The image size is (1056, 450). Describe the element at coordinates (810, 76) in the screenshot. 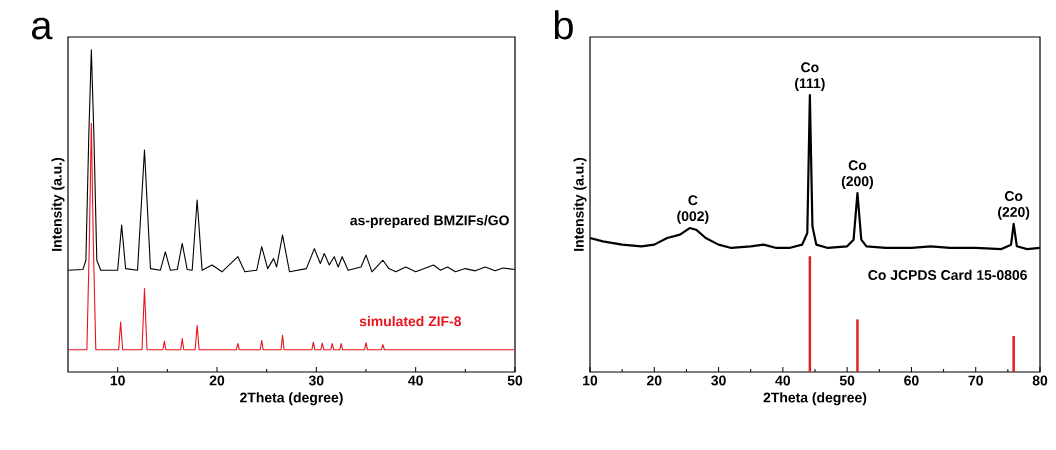

I see `annotation: Co (111)` at that location.